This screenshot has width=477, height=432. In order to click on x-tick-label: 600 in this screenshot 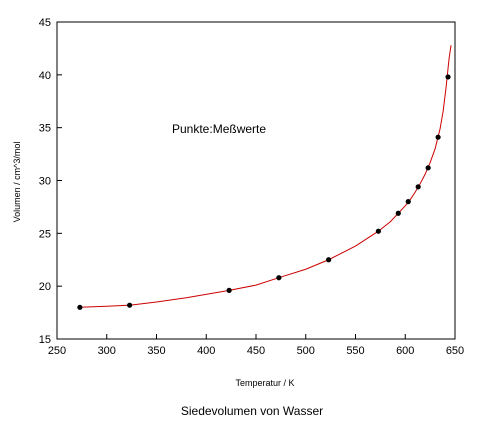, I will do `click(405, 351)`.